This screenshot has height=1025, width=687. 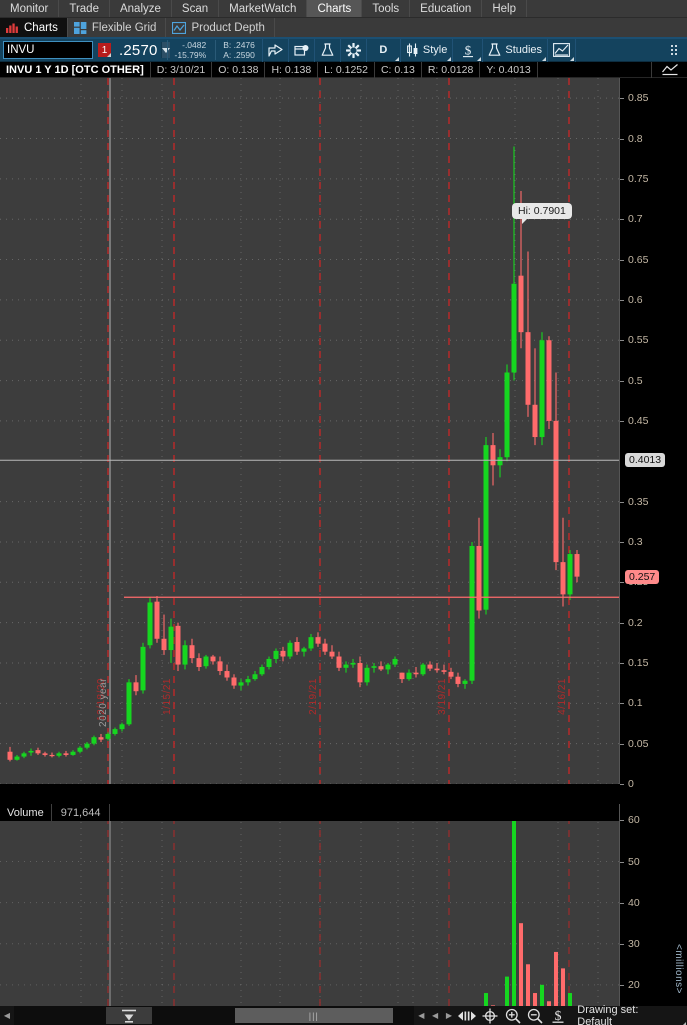 What do you see at coordinates (84, 8) in the screenshot?
I see `menu-item-trade: Trade` at bounding box center [84, 8].